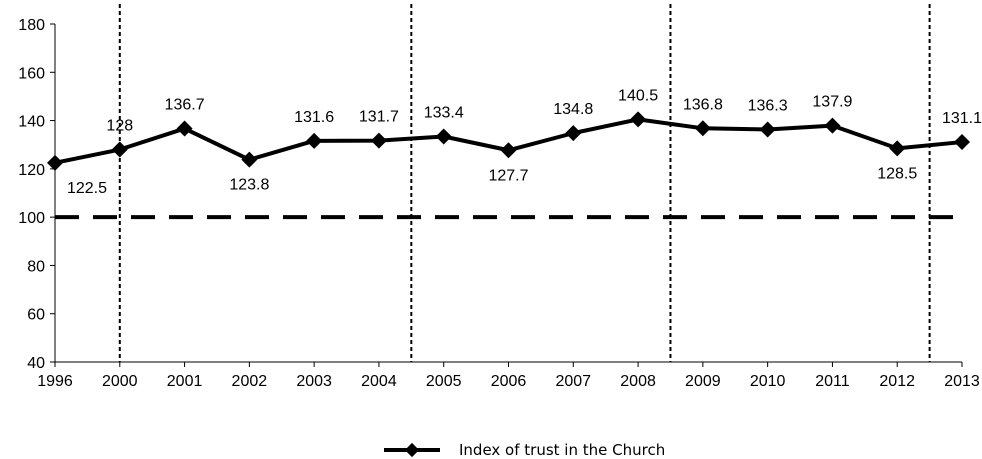 Image resolution: width=982 pixels, height=459 pixels. Describe the element at coordinates (444, 381) in the screenshot. I see `x-tick-label: 2005` at that location.